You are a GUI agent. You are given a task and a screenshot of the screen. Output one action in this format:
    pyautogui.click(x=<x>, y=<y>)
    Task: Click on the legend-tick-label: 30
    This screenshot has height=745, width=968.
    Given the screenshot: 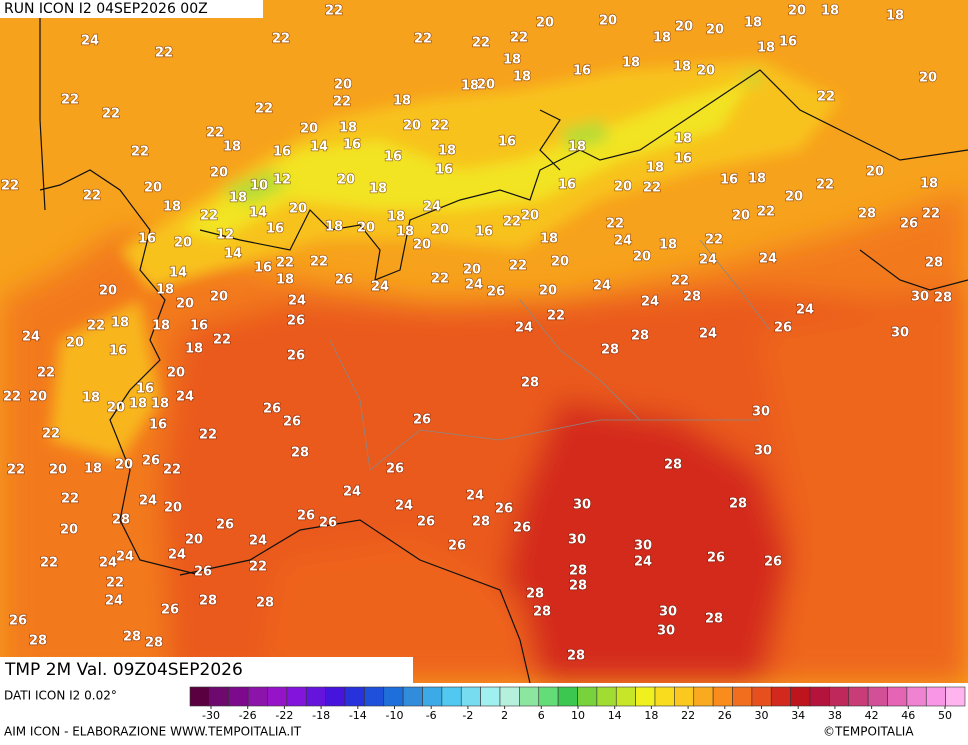 What is the action you would take?
    pyautogui.click(x=762, y=715)
    